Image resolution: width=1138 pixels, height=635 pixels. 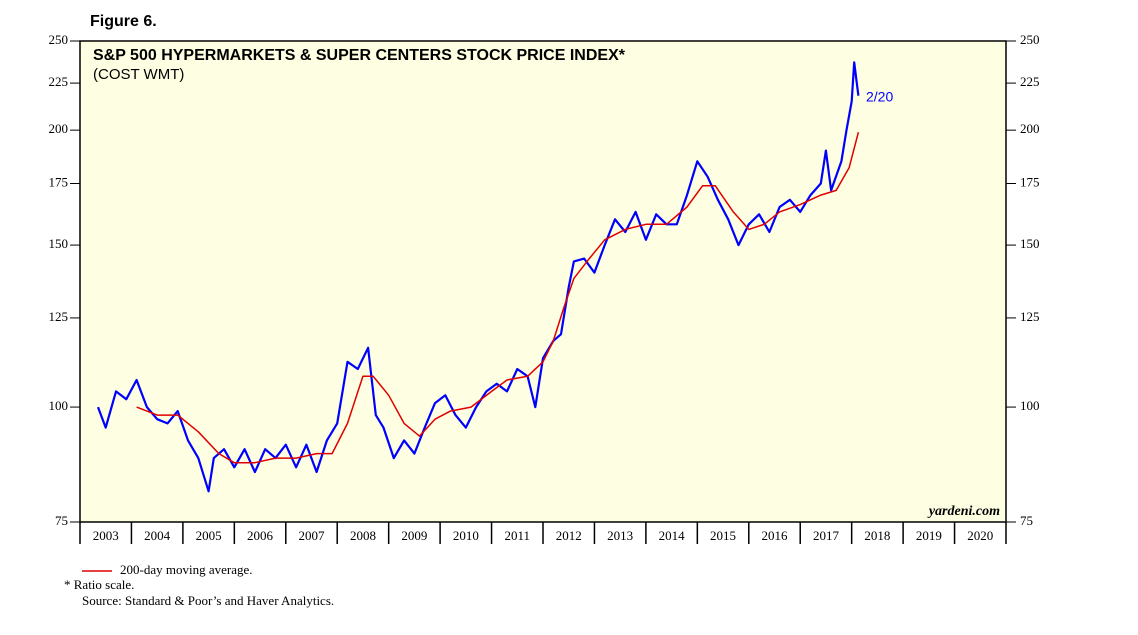 What do you see at coordinates (59, 128) in the screenshot?
I see `y-tick-label: 200` at bounding box center [59, 128].